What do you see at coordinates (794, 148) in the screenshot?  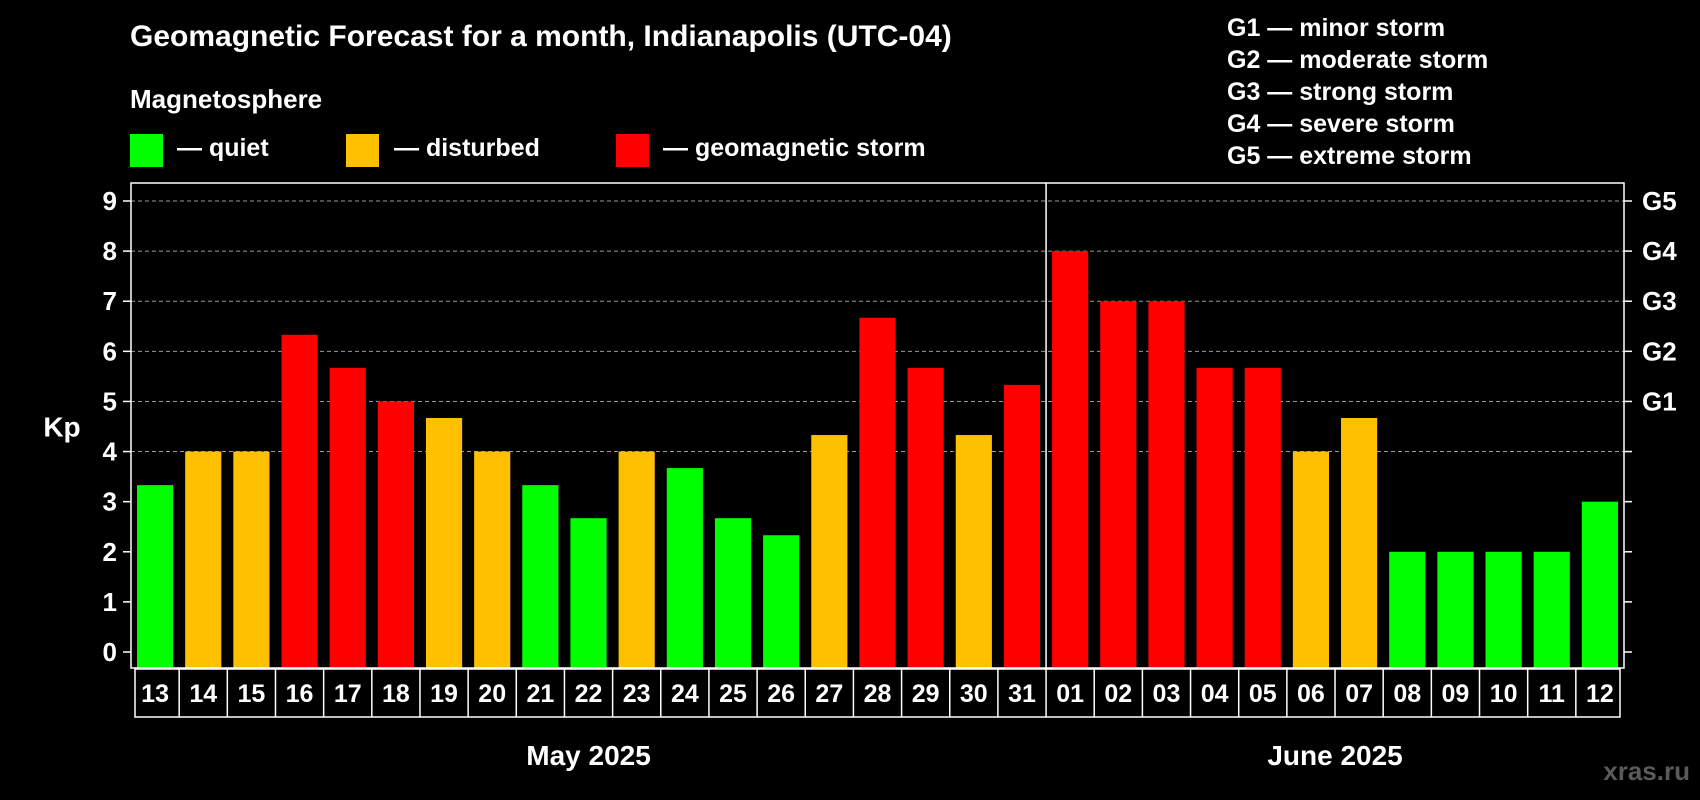 I see `legend-label-storm: — geomagnetic storm` at bounding box center [794, 148].